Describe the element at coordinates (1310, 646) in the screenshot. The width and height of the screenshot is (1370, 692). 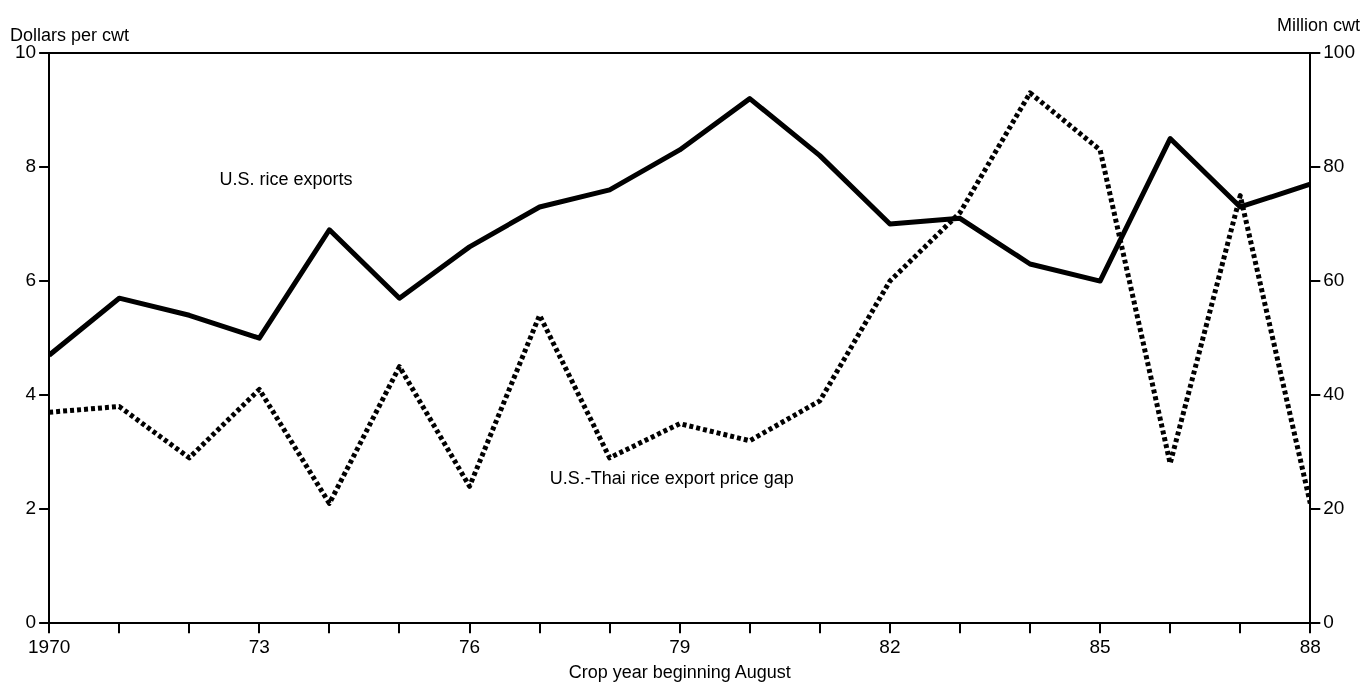
I see `x-tick-label: 88` at that location.